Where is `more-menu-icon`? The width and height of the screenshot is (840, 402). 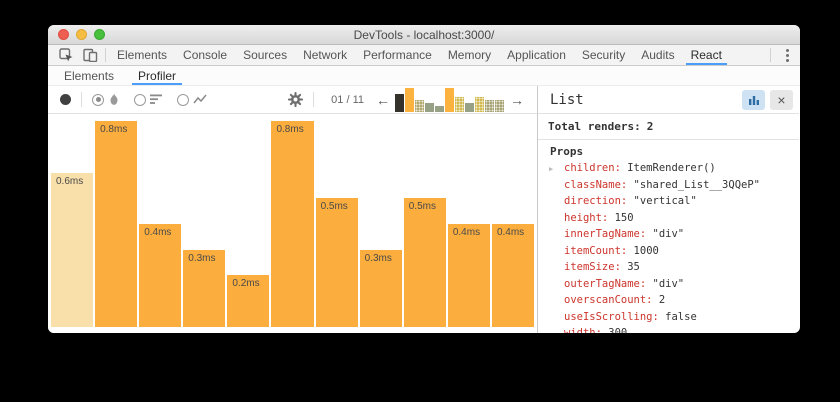
more-menu-icon is located at coordinates (787, 55).